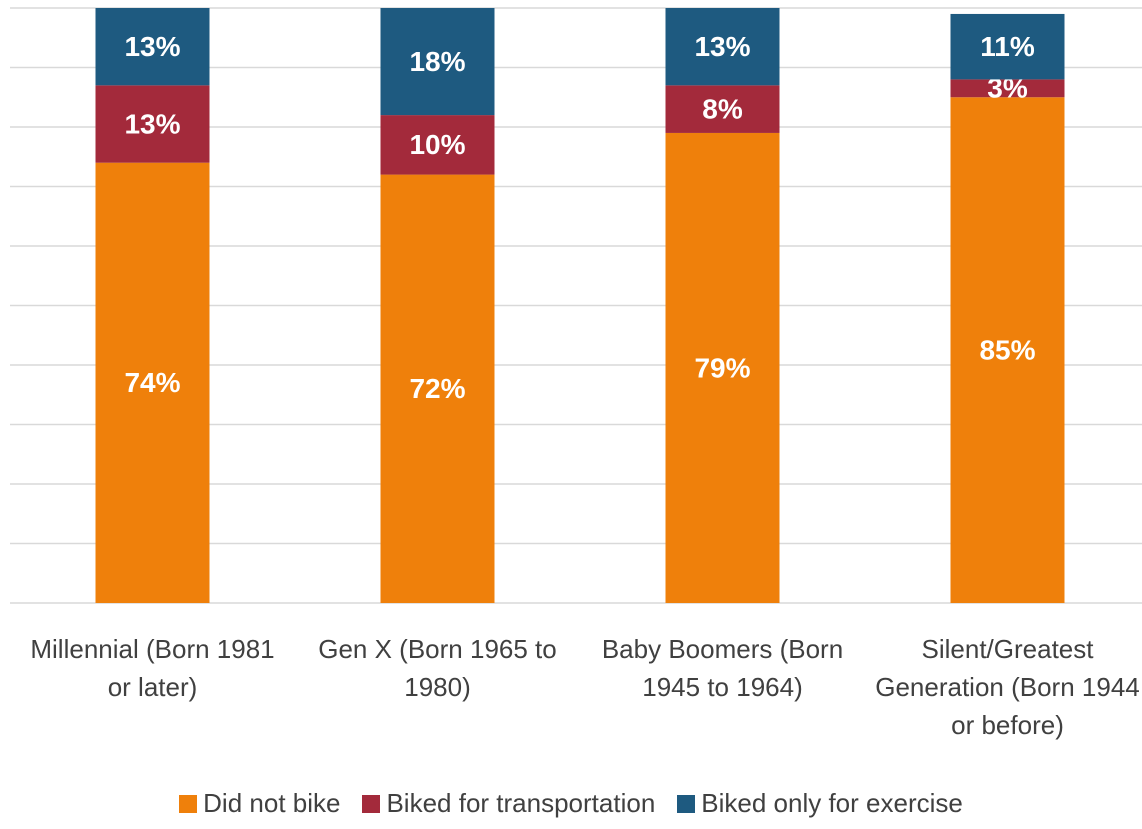 This screenshot has height=829, width=1142. What do you see at coordinates (722, 668) in the screenshot?
I see `x-tick-label: Baby Boomers (Born 1945 to 1964)` at bounding box center [722, 668].